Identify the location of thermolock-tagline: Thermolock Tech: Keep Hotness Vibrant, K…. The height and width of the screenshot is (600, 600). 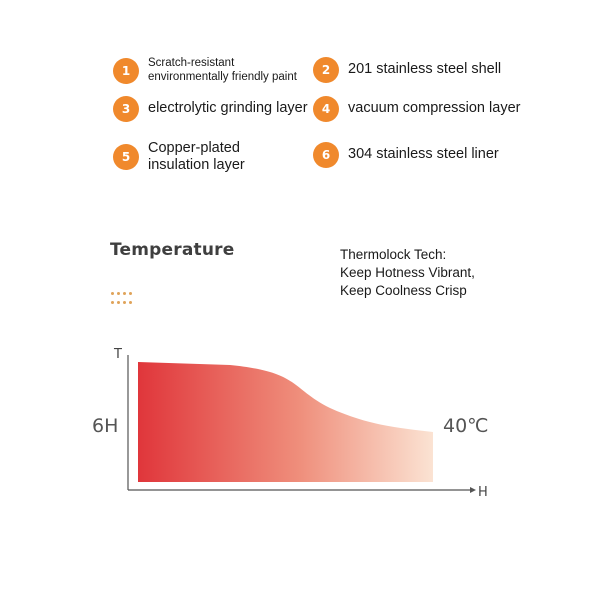
(407, 273).